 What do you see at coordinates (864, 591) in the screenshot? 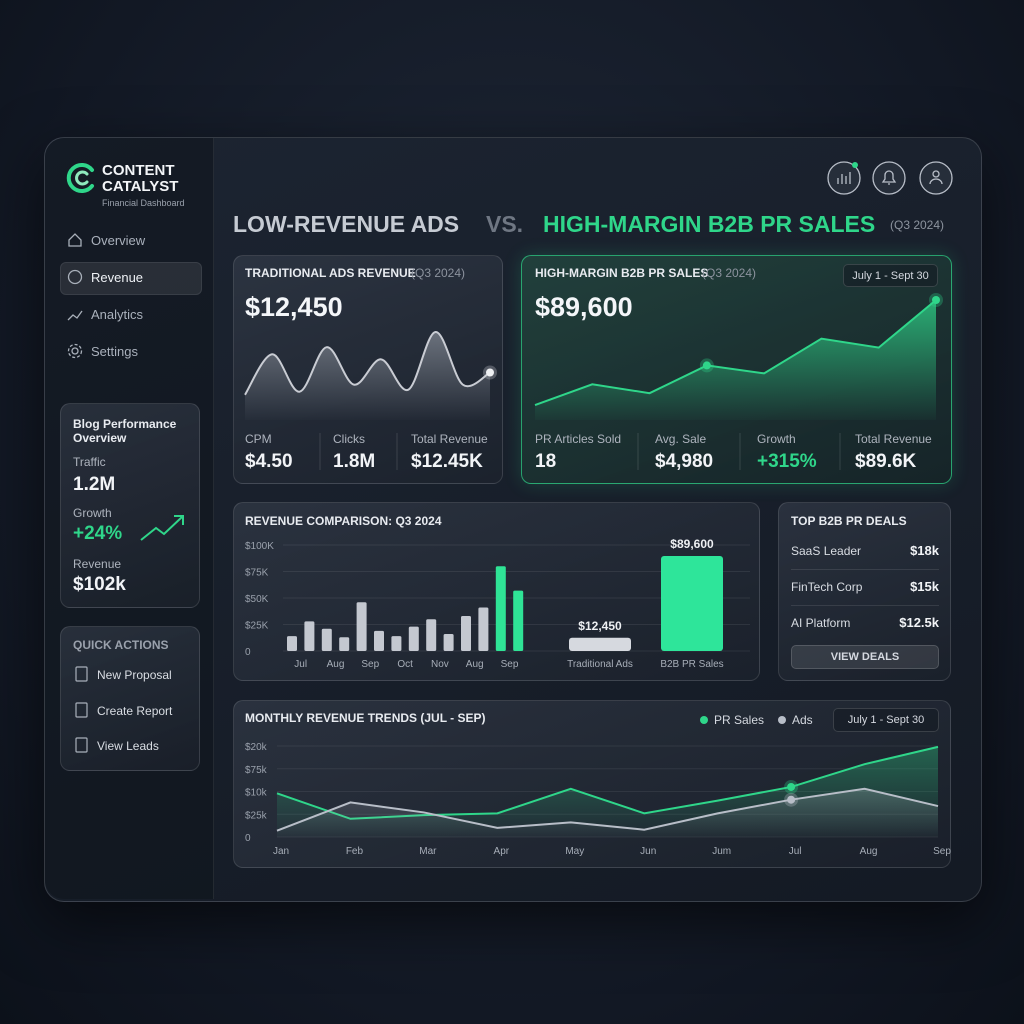
I see `deals-card` at bounding box center [864, 591].